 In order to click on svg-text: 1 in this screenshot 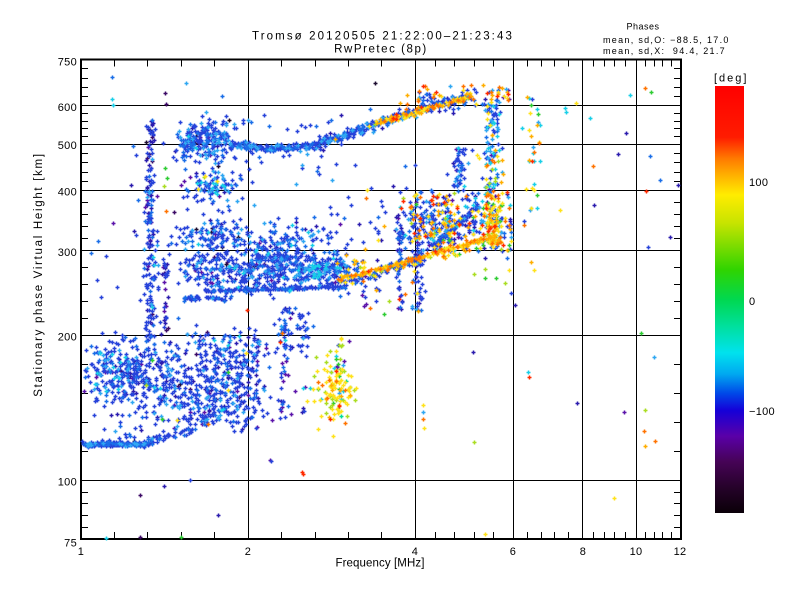, I will do `click(81, 552)`.